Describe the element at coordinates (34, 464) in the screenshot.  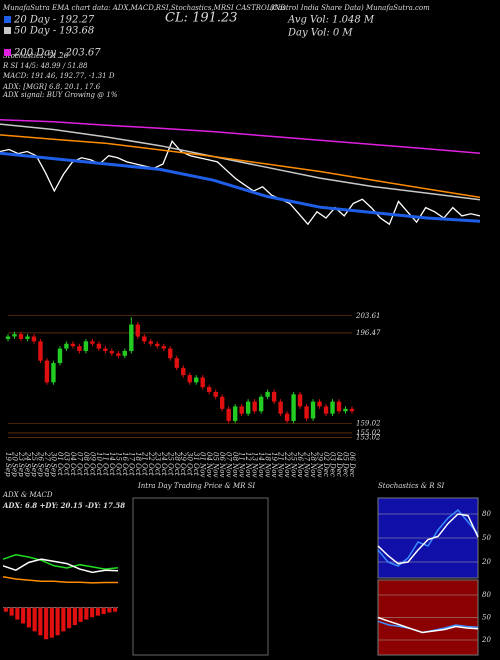
I see `x-tick-label: 25 Sep` at that location.